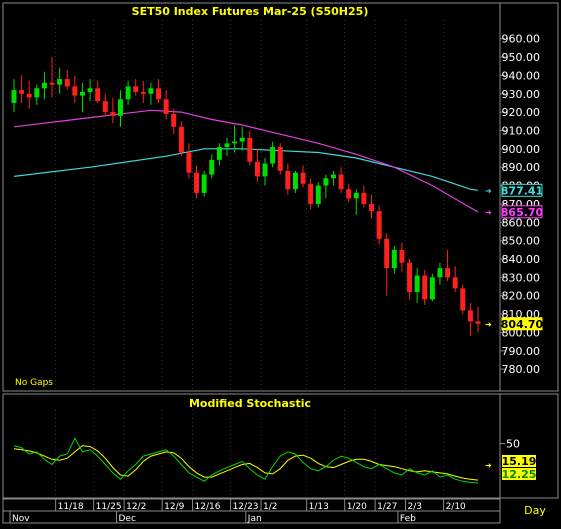 The height and width of the screenshot is (529, 561). What do you see at coordinates (408, 519) in the screenshot?
I see `month-label: Feb` at bounding box center [408, 519].